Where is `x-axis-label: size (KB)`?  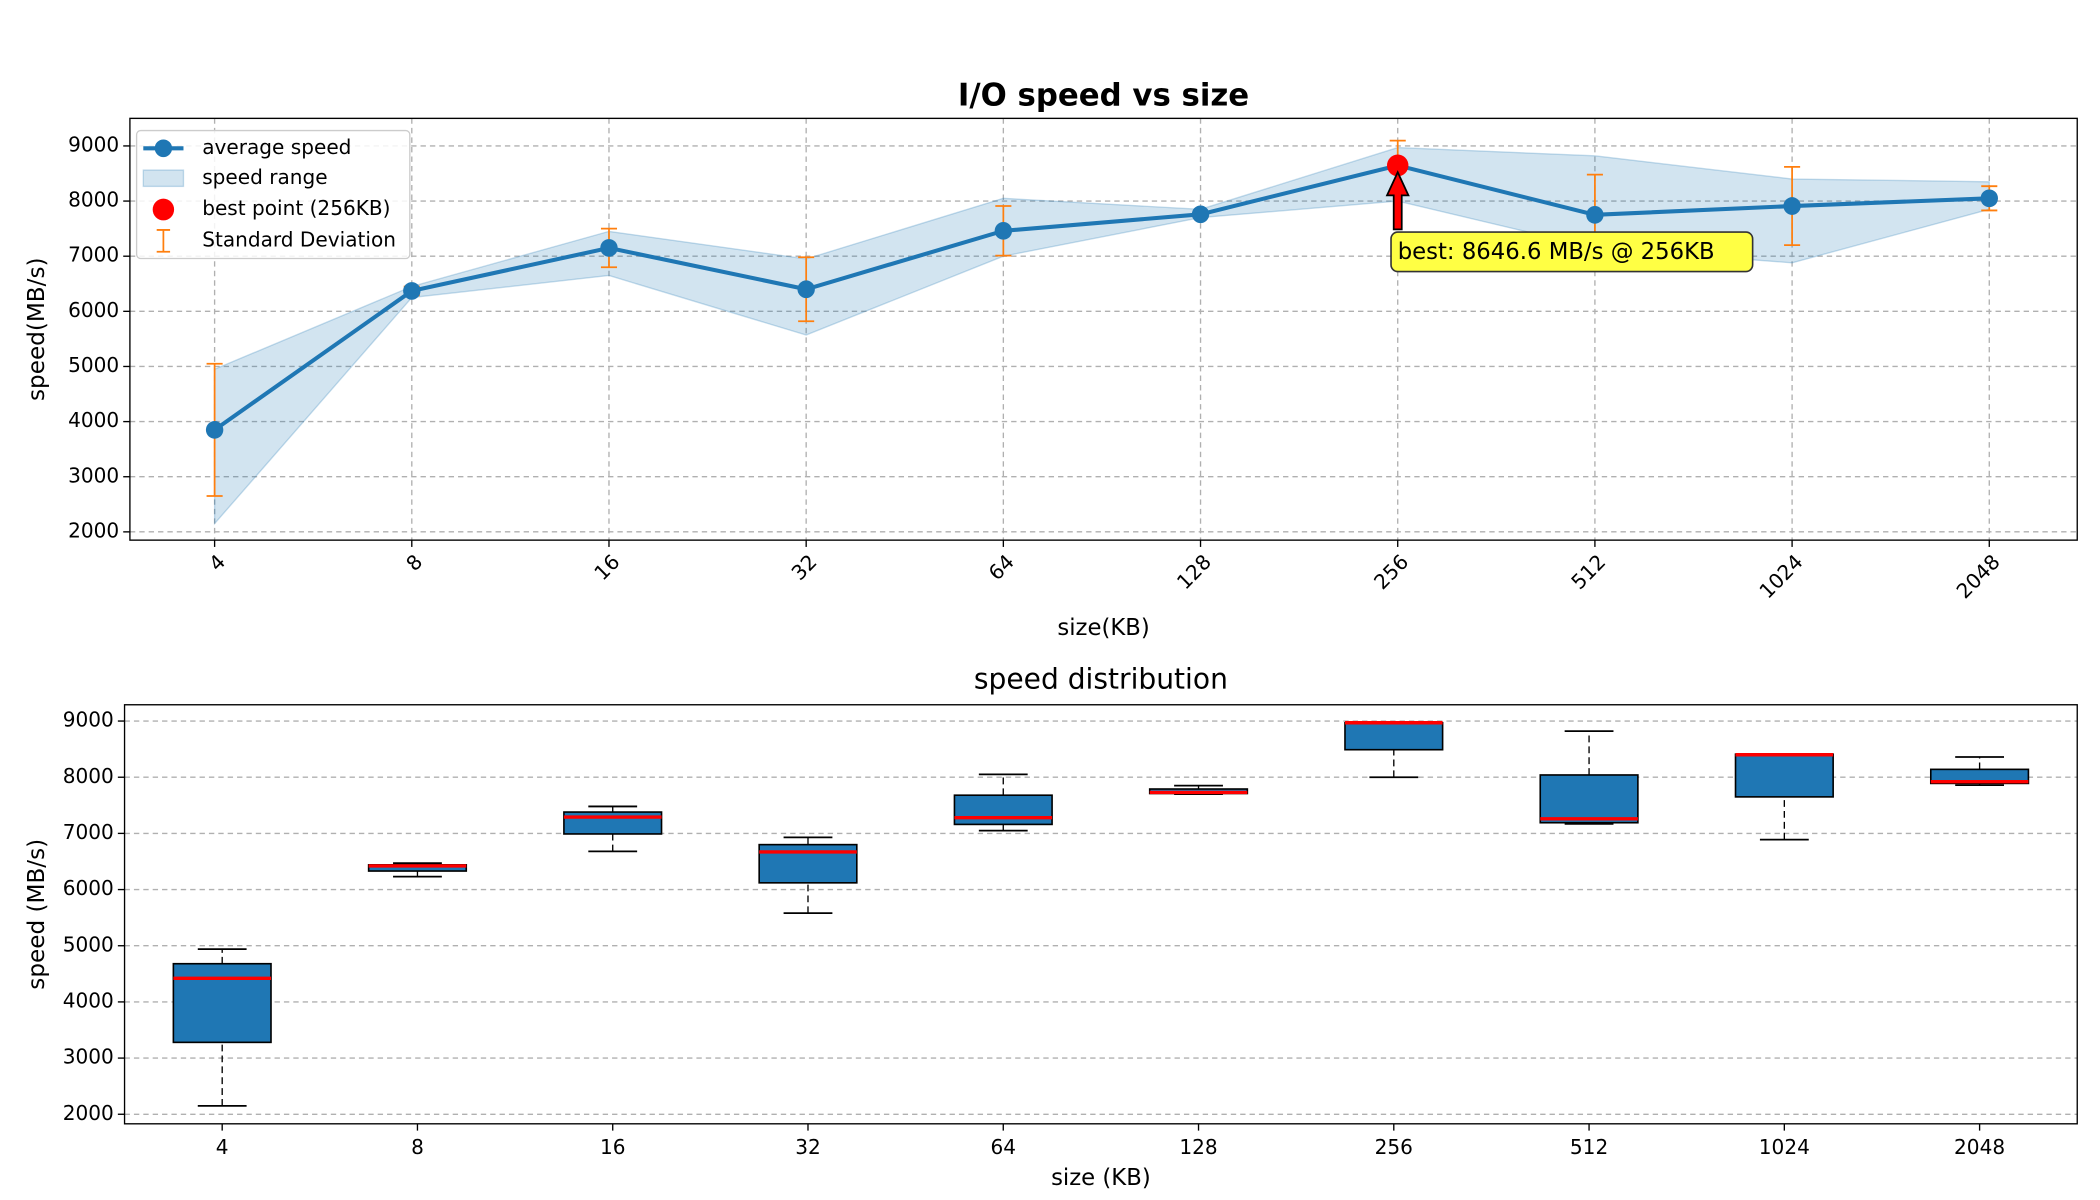
x-axis-label: size (KB) is located at coordinates (1101, 1178).